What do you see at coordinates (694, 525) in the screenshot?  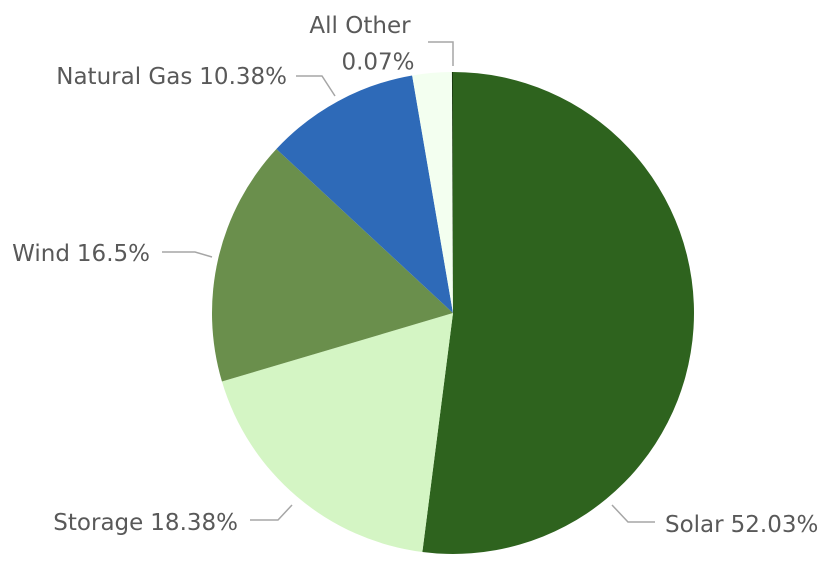 I see `slice-name: Solar` at bounding box center [694, 525].